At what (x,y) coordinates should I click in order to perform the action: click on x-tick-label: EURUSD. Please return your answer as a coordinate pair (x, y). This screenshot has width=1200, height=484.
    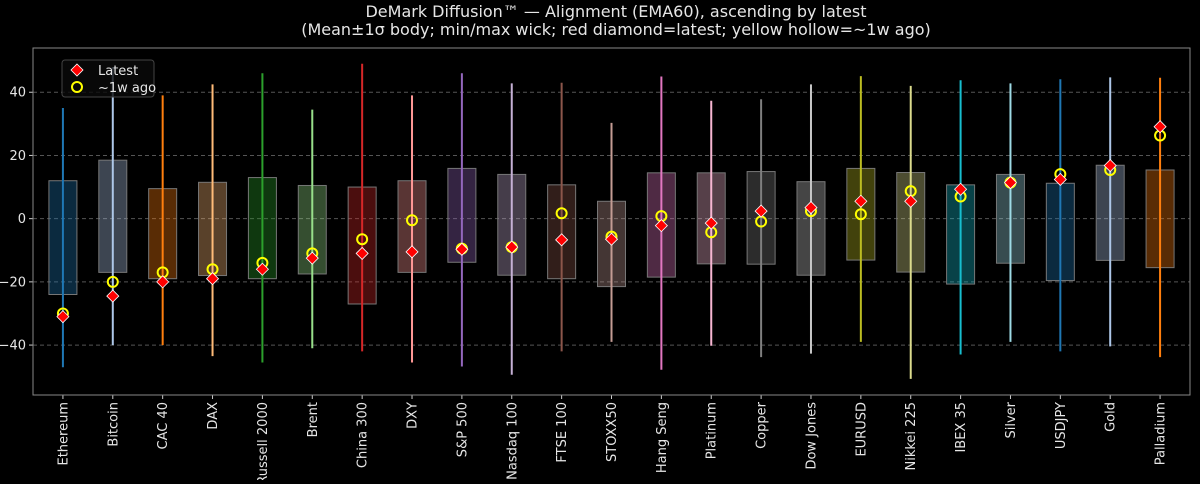
    Looking at the image, I should click on (861, 429).